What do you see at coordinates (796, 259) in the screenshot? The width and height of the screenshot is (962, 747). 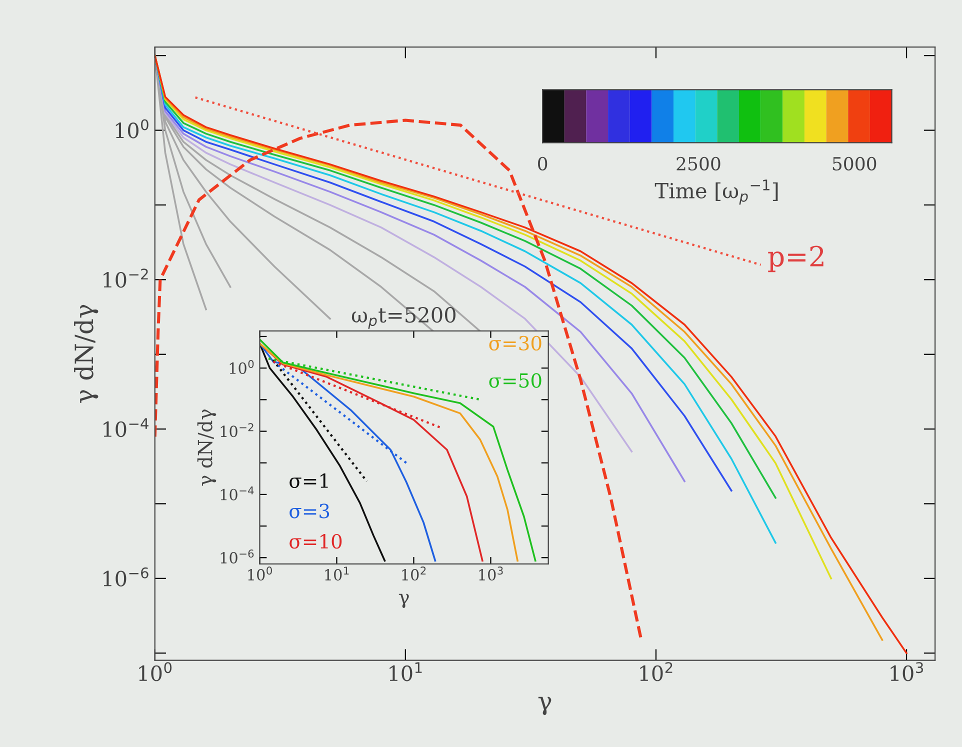 I see `annotation: p=2` at bounding box center [796, 259].